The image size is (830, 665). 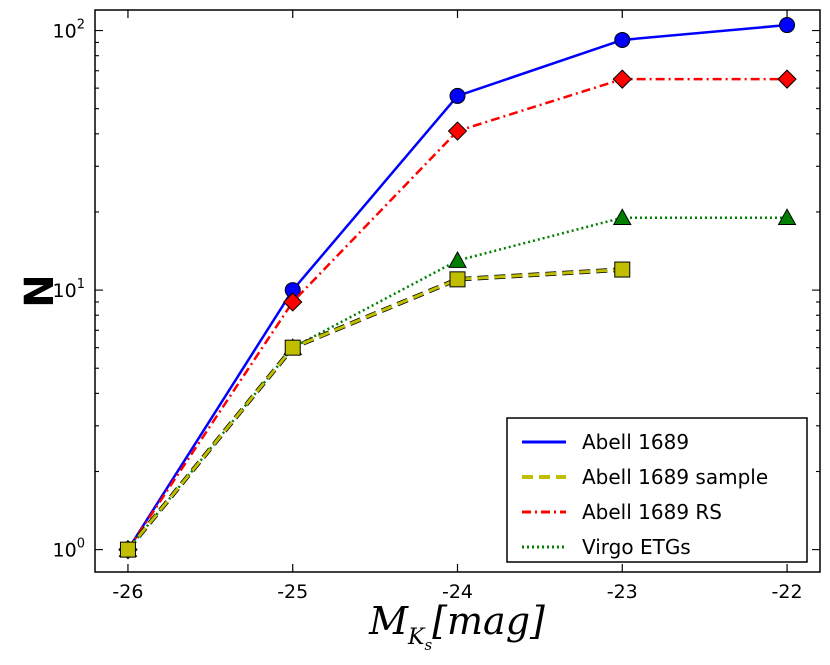 I want to click on legend-item: Abell 1689 RS, so click(x=622, y=512).